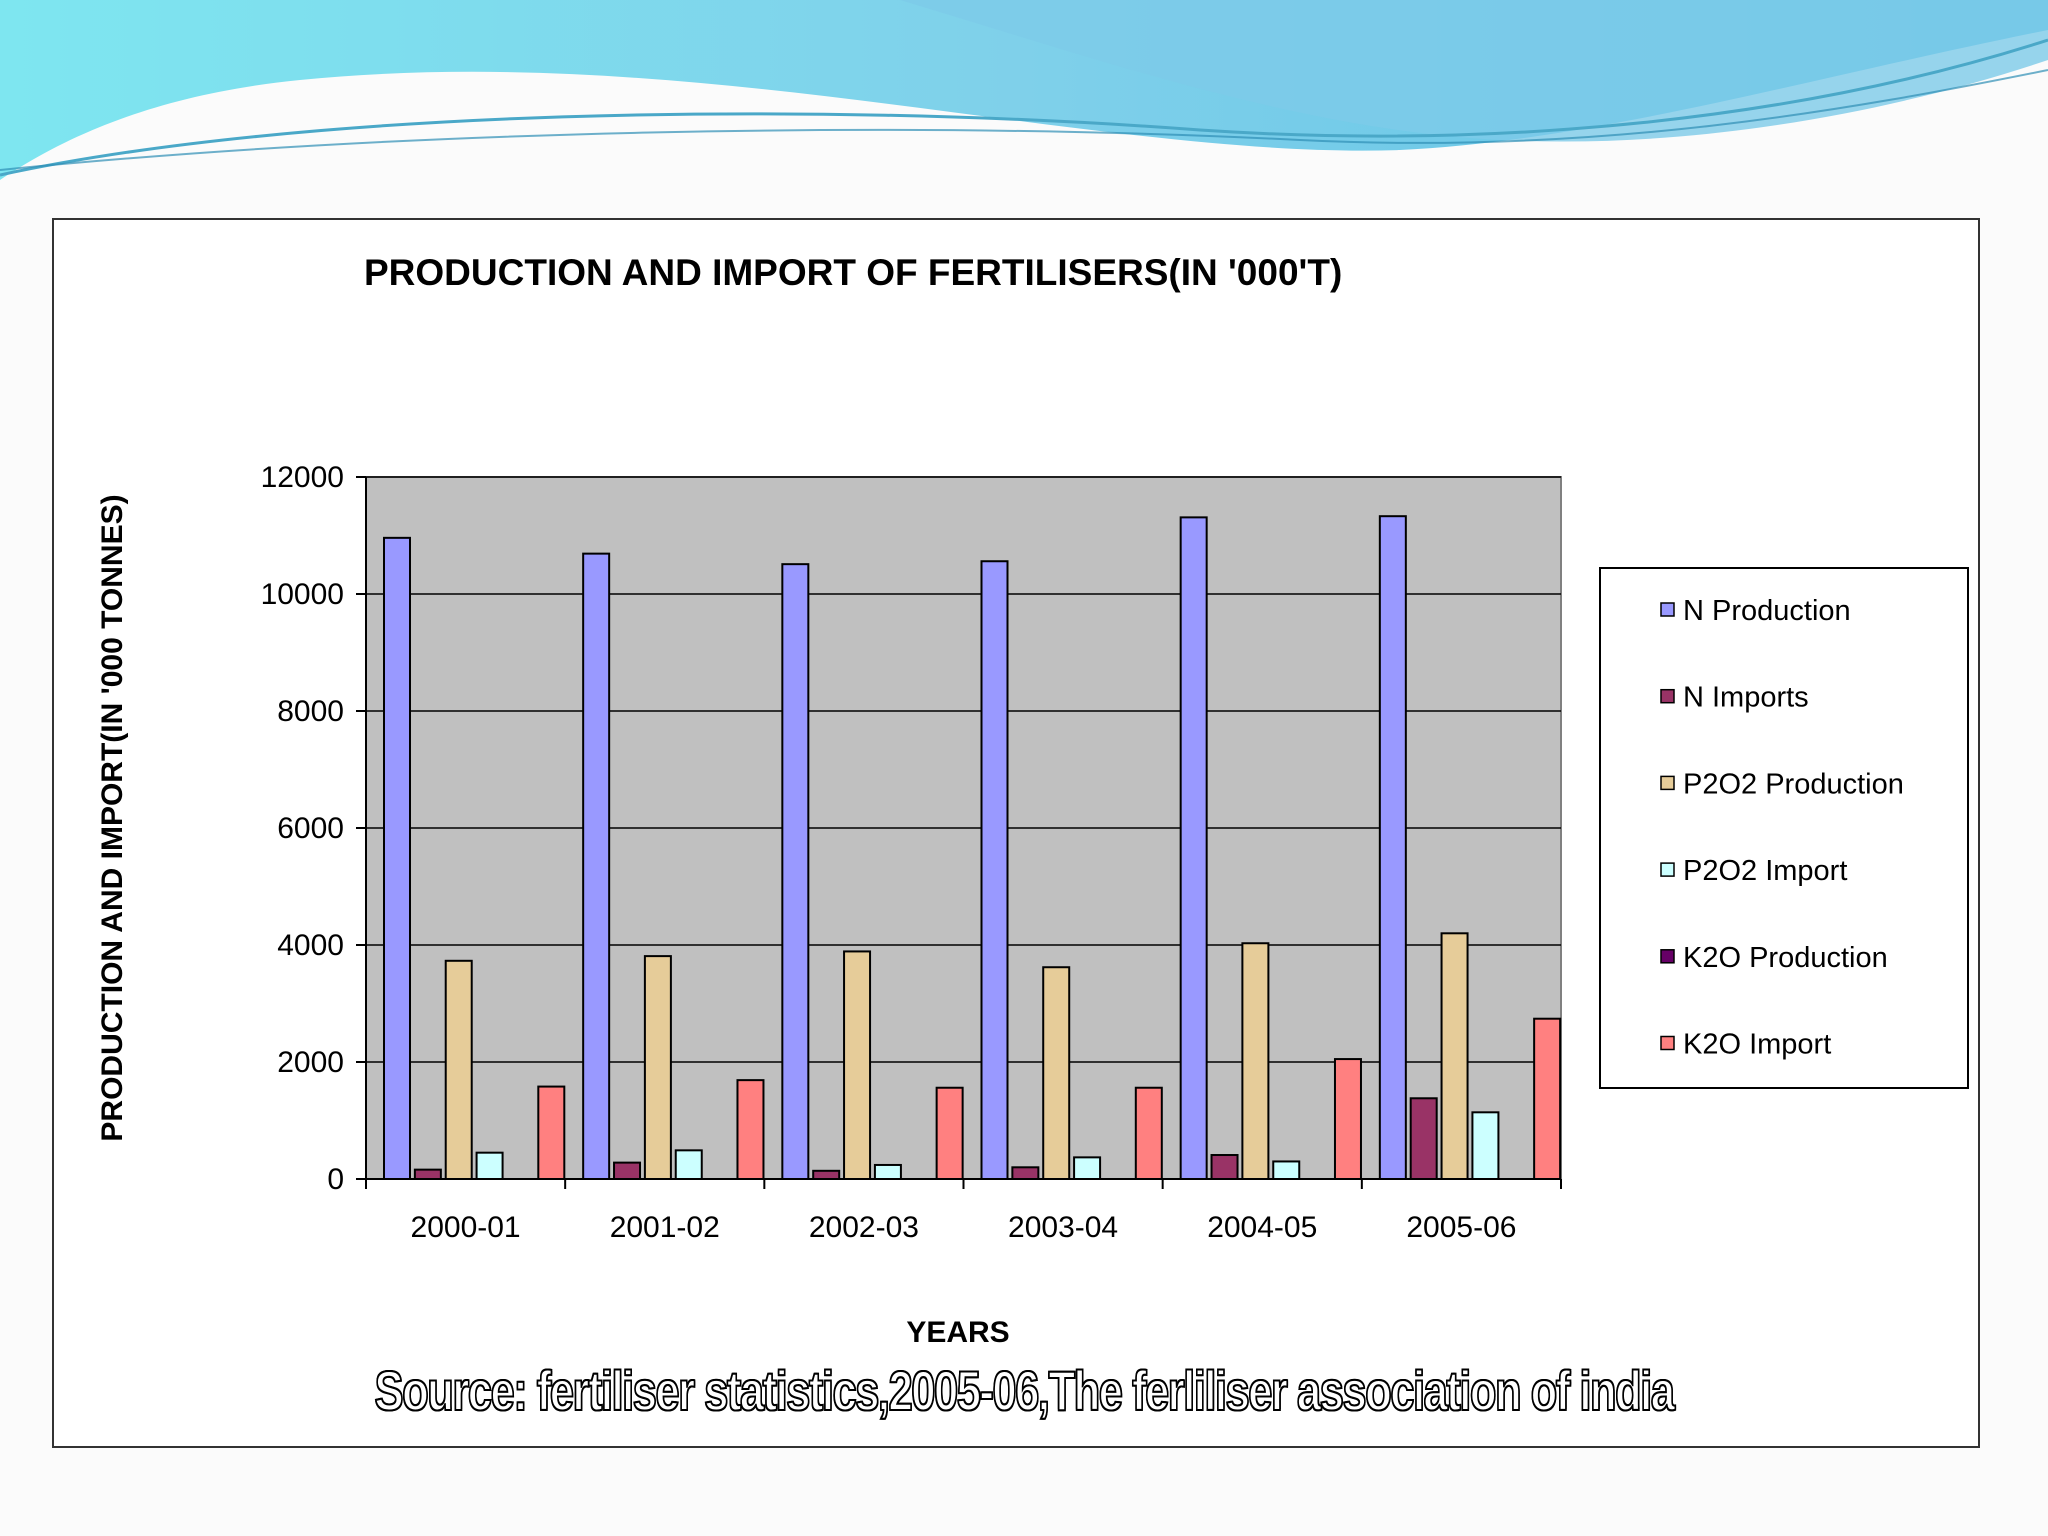 The image size is (2048, 1536). What do you see at coordinates (1461, 1227) in the screenshot?
I see `x-tick-label: 2005-06` at bounding box center [1461, 1227].